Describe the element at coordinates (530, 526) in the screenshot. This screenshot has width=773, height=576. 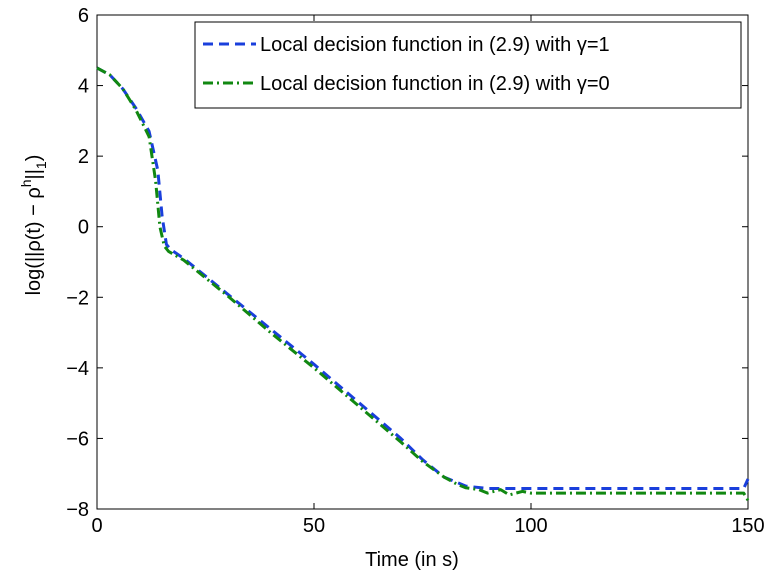
I see `x-tick-label: 100` at that location.